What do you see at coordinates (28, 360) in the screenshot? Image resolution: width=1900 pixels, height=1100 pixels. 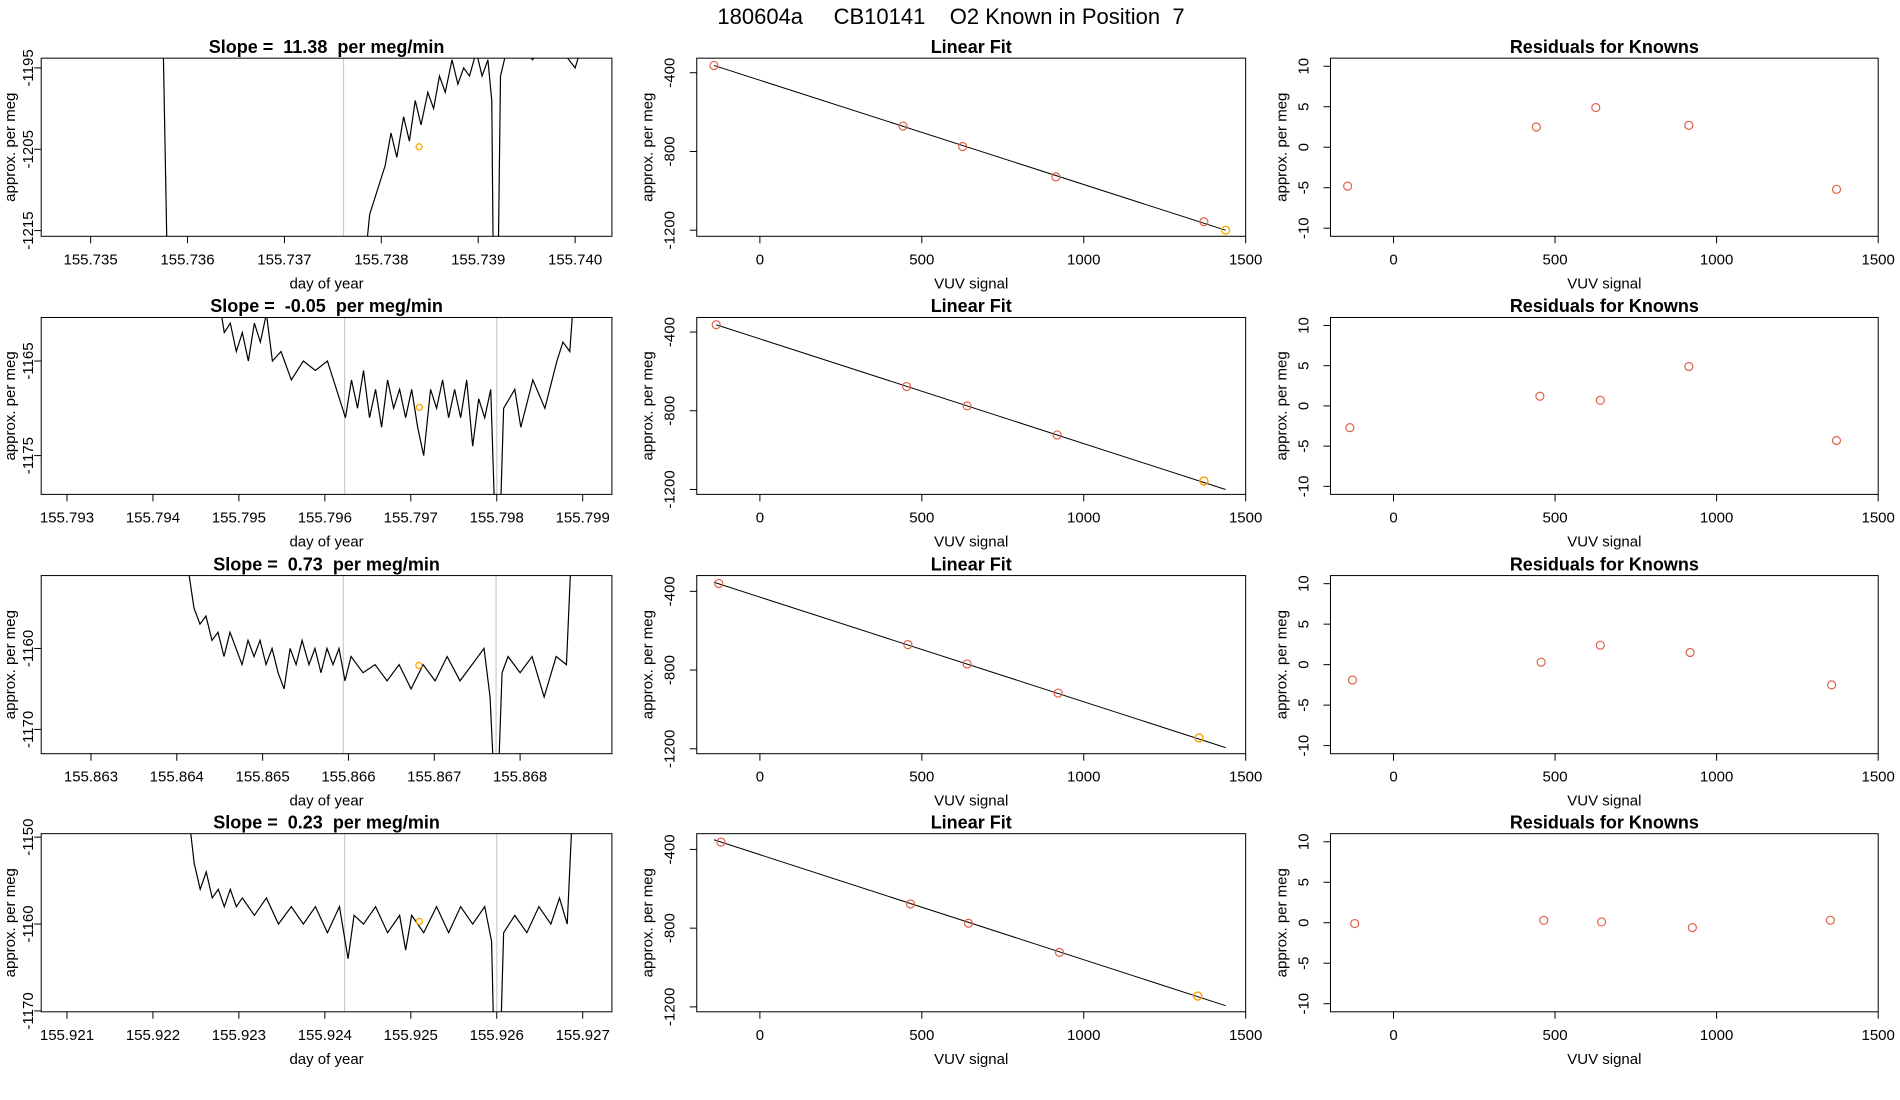 I see `y-tick-label: -1165` at bounding box center [28, 360].